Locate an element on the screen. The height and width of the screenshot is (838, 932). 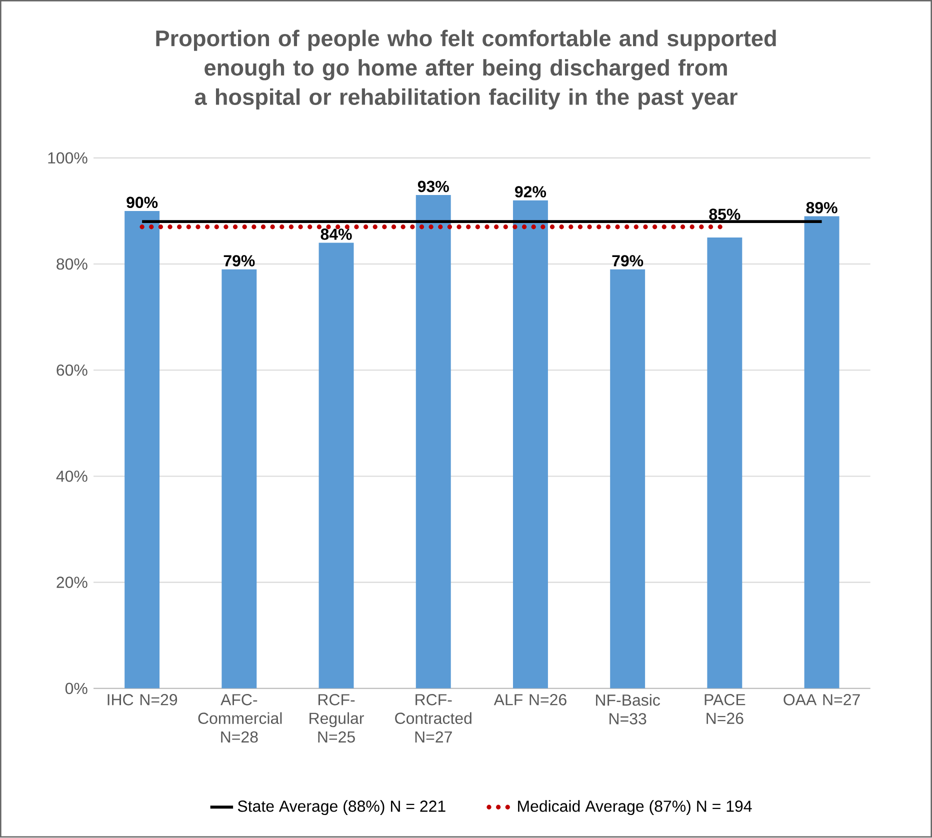
y-tick-label: 80% is located at coordinates (72, 264).